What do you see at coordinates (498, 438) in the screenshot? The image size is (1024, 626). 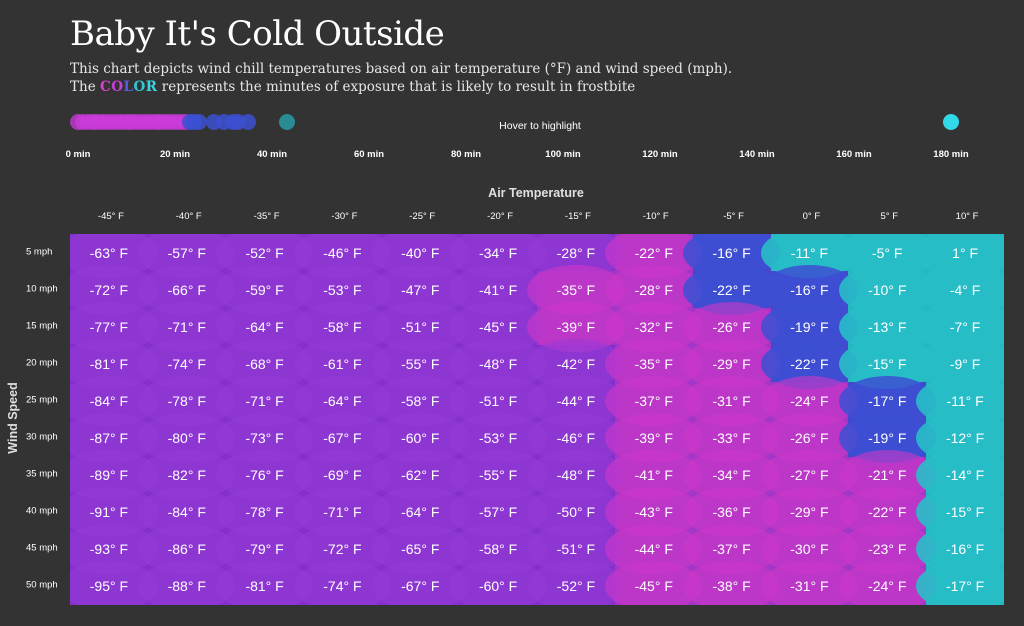 I see `wind-chill-value: -53° F` at bounding box center [498, 438].